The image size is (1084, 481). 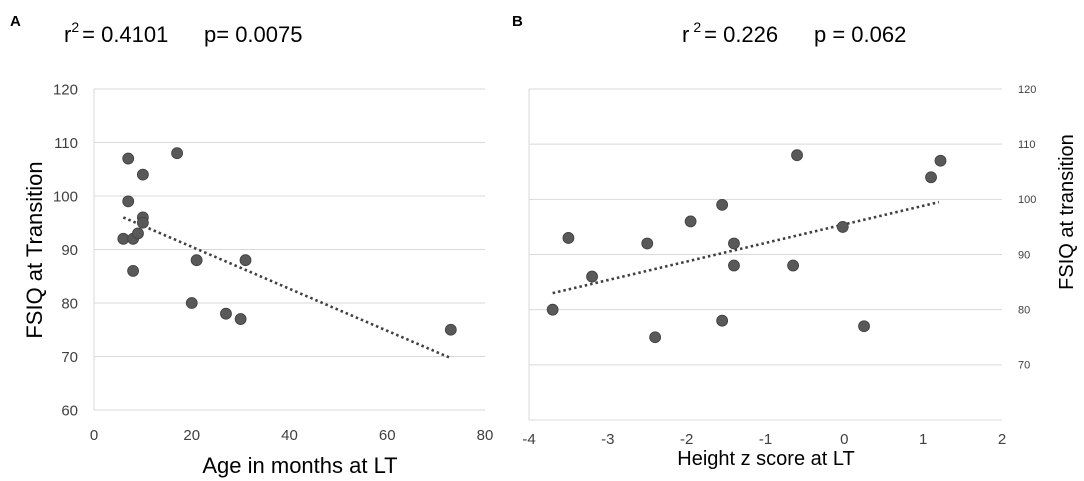 I want to click on panel-b-x-tick-label: -1, so click(x=765, y=439).